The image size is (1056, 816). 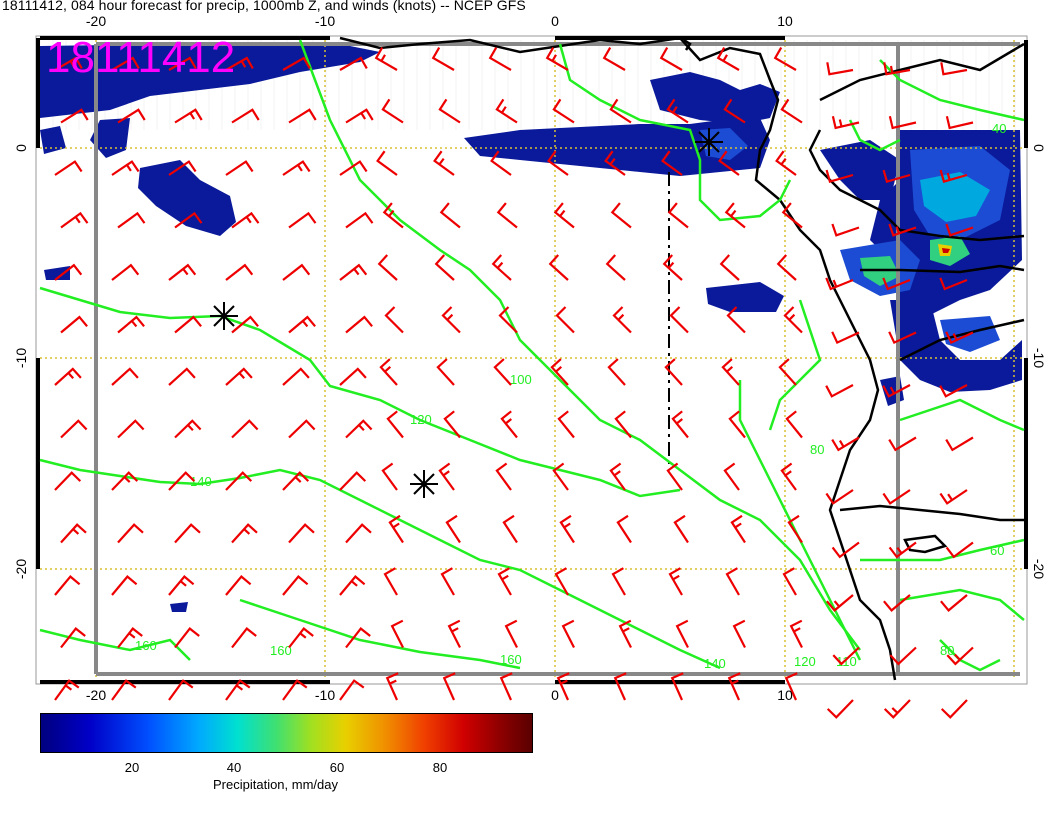 I want to click on colorbar-tick: 80, so click(x=440, y=767).